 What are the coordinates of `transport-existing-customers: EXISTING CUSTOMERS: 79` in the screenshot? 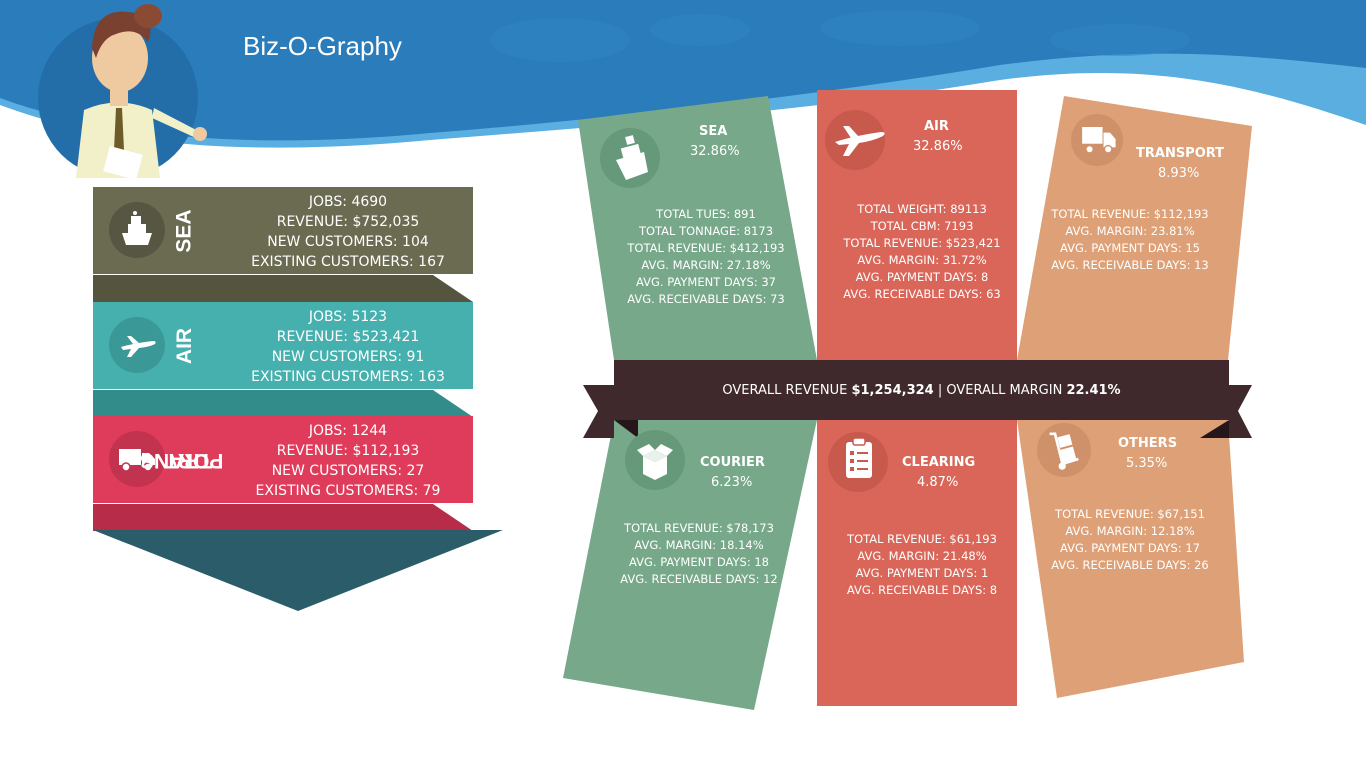 It's located at (348, 491).